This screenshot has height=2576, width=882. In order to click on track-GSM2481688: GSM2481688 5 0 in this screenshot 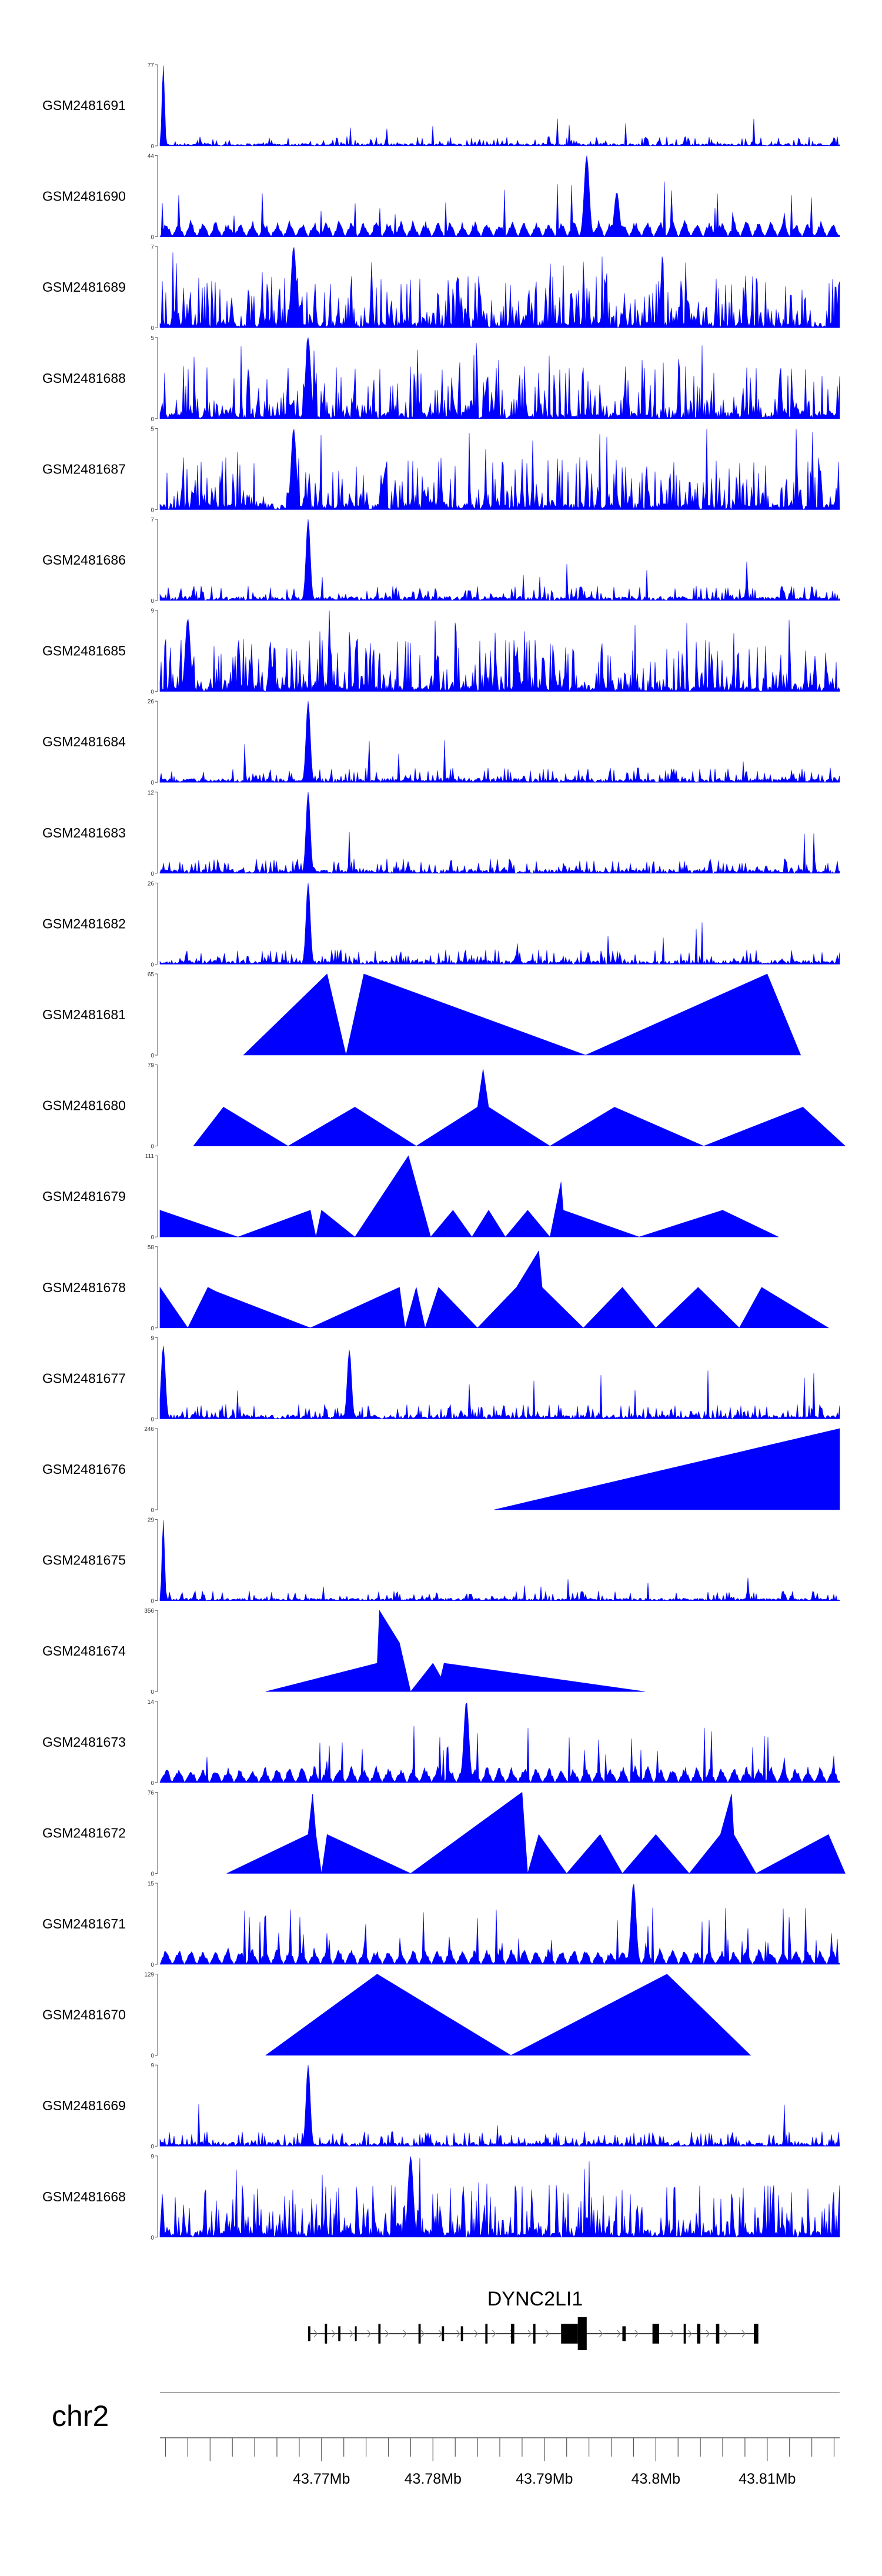, I will do `click(441, 379)`.